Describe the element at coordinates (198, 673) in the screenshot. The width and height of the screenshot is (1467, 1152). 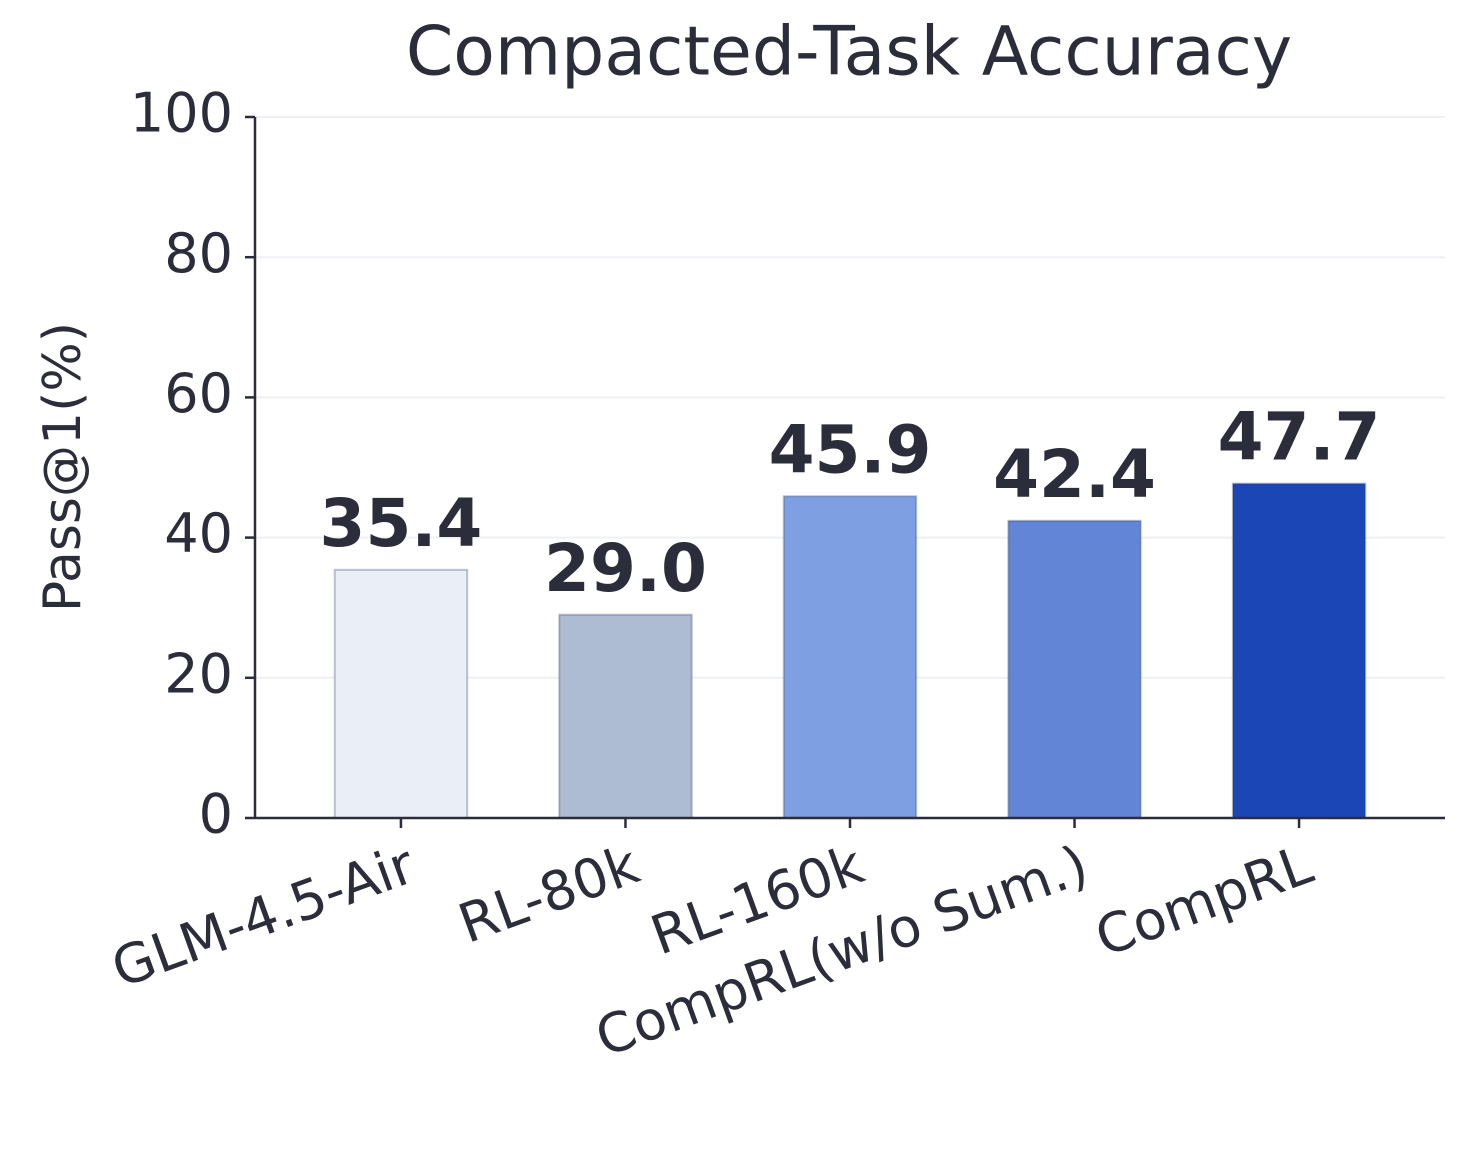
I see `y-tick-label: 20` at that location.